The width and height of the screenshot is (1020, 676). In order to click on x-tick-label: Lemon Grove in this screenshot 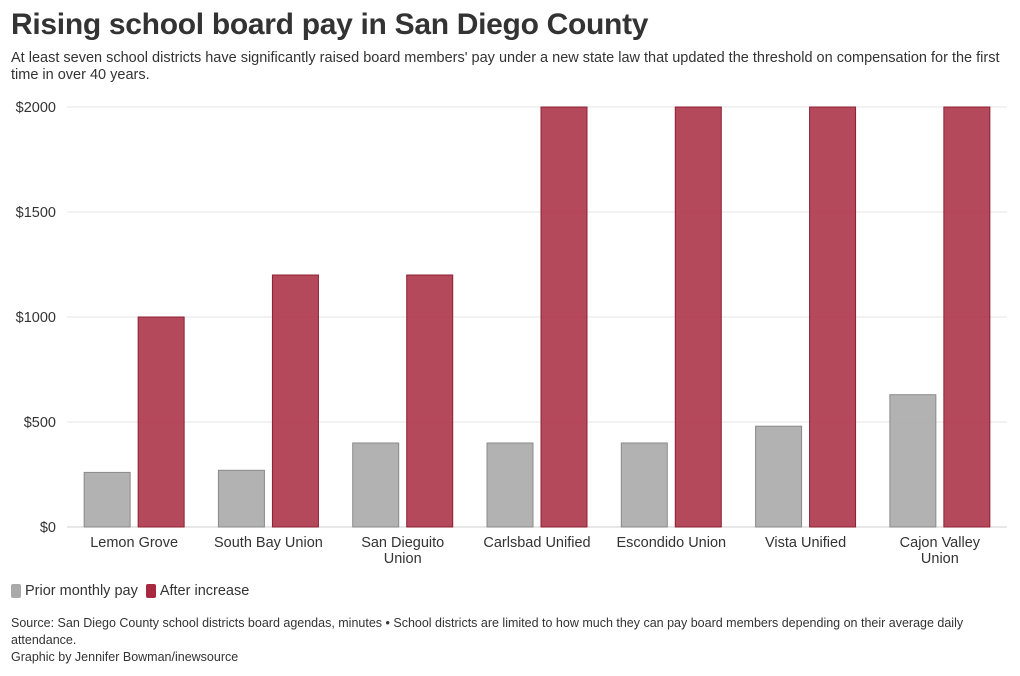, I will do `click(134, 543)`.